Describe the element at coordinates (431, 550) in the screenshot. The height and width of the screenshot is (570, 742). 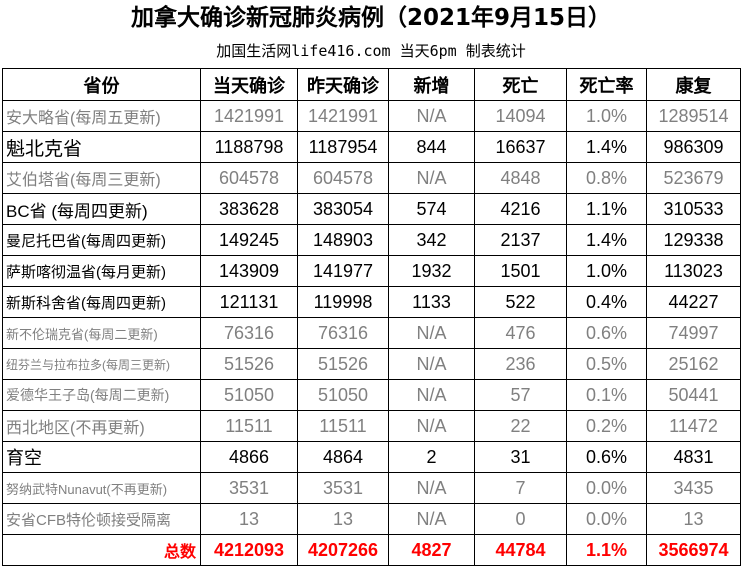
I see `value-cell: 4827` at that location.